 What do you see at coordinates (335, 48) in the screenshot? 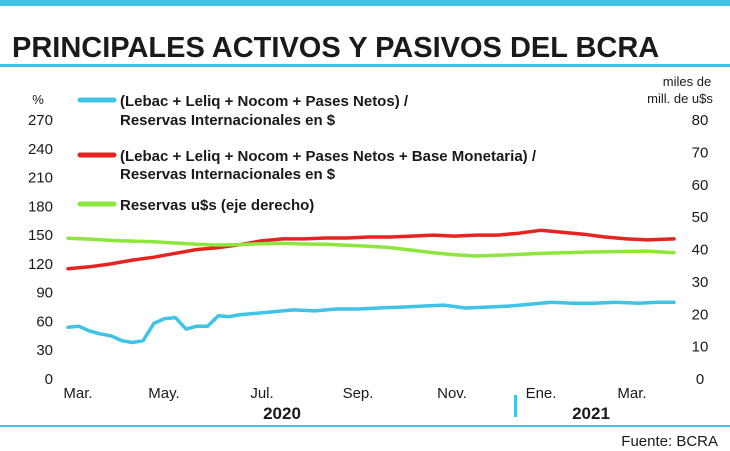
I see `chart-title: PRINCIPALES ACTIVOS Y PASIVOS DEL BCRA` at bounding box center [335, 48].